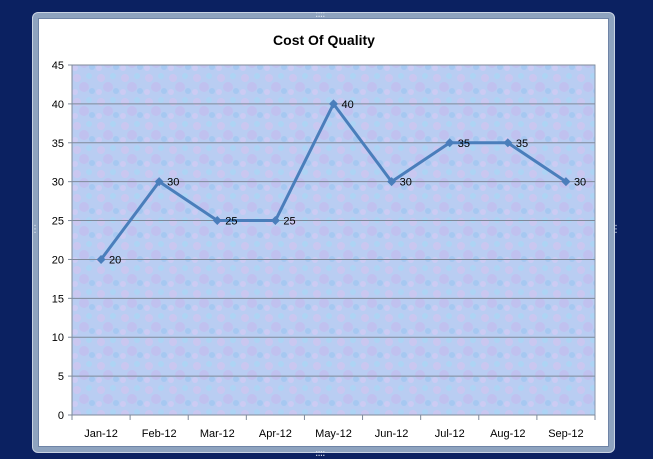 The height and width of the screenshot is (459, 653). Describe the element at coordinates (58, 222) in the screenshot. I see `y-tick-label: 25` at that location.